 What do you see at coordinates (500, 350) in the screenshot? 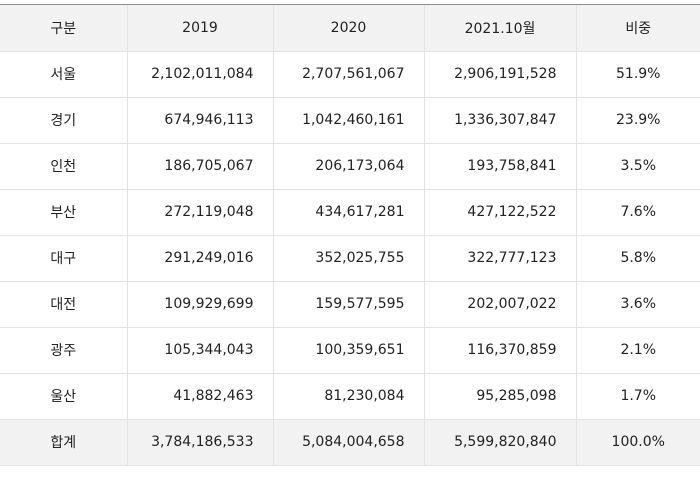
I see `cell-2021-oct: 116,370,859` at bounding box center [500, 350].